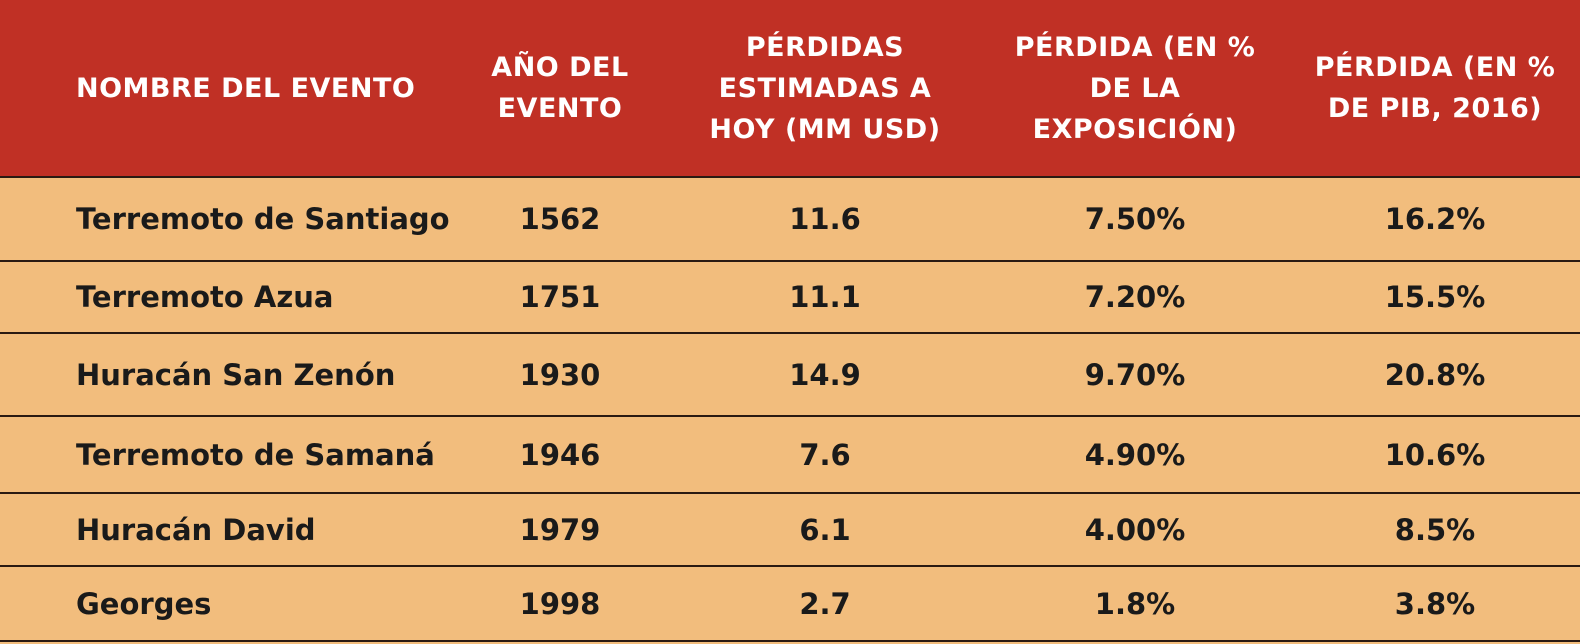 Image resolution: width=1580 pixels, height=644 pixels. I want to click on event-year-cell: 1946, so click(560, 454).